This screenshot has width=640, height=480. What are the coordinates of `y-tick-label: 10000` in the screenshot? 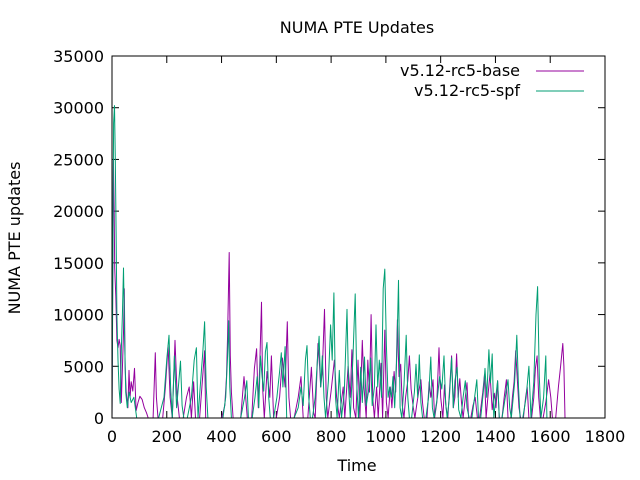 It's located at (78, 315).